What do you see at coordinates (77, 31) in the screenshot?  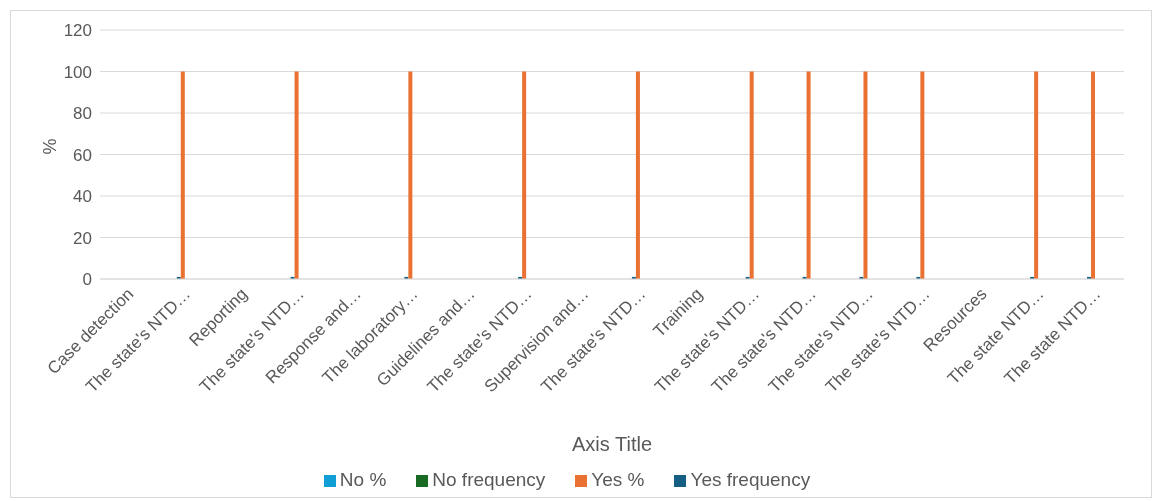 I see `y-tick-label: 120` at bounding box center [77, 31].